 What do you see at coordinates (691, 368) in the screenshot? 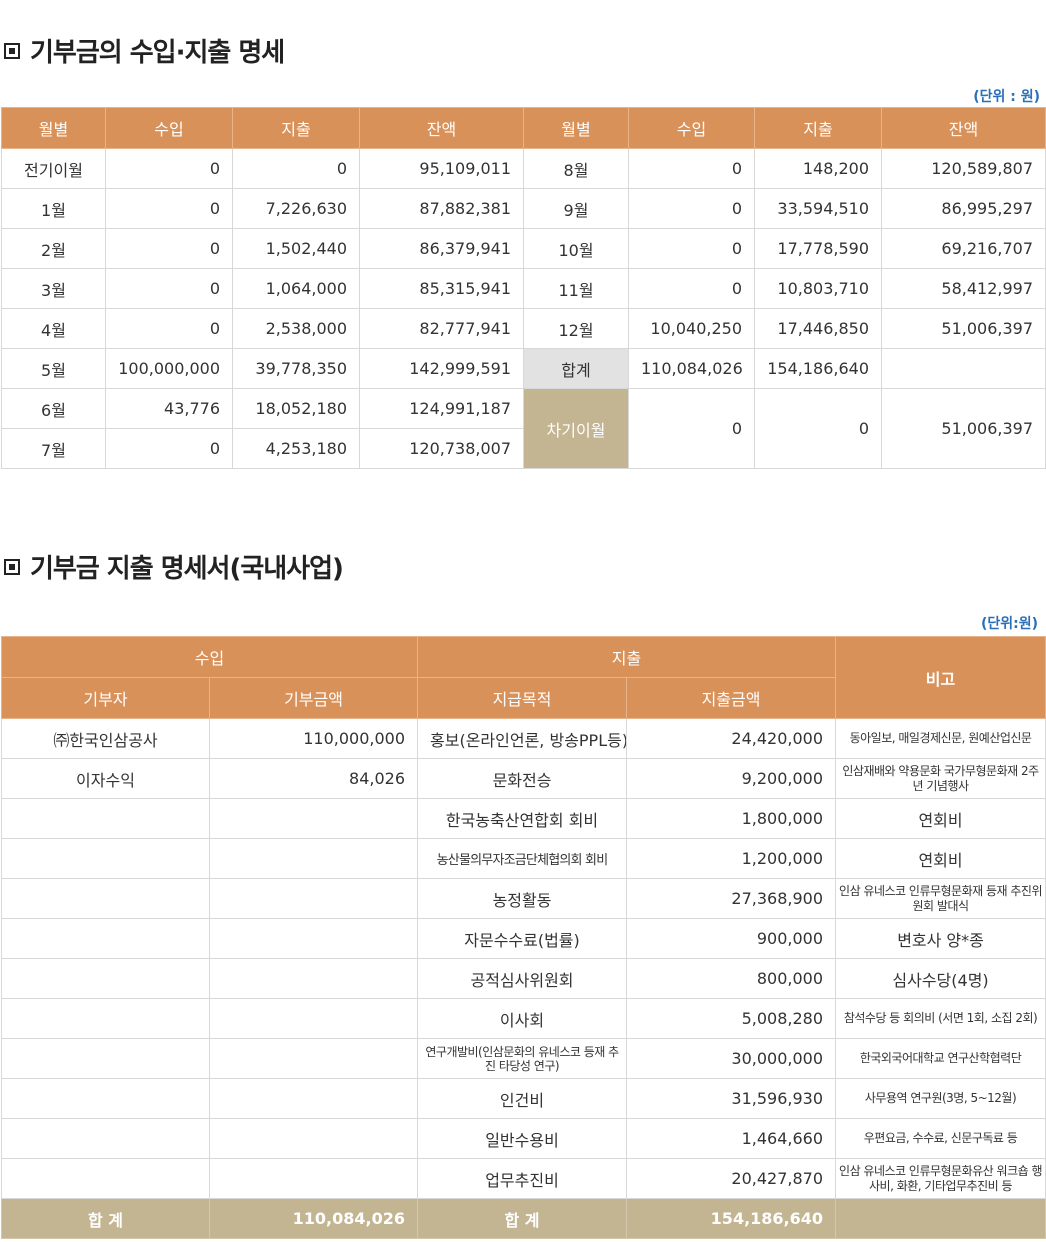
I see `total-income: 110,084,026` at bounding box center [691, 368].